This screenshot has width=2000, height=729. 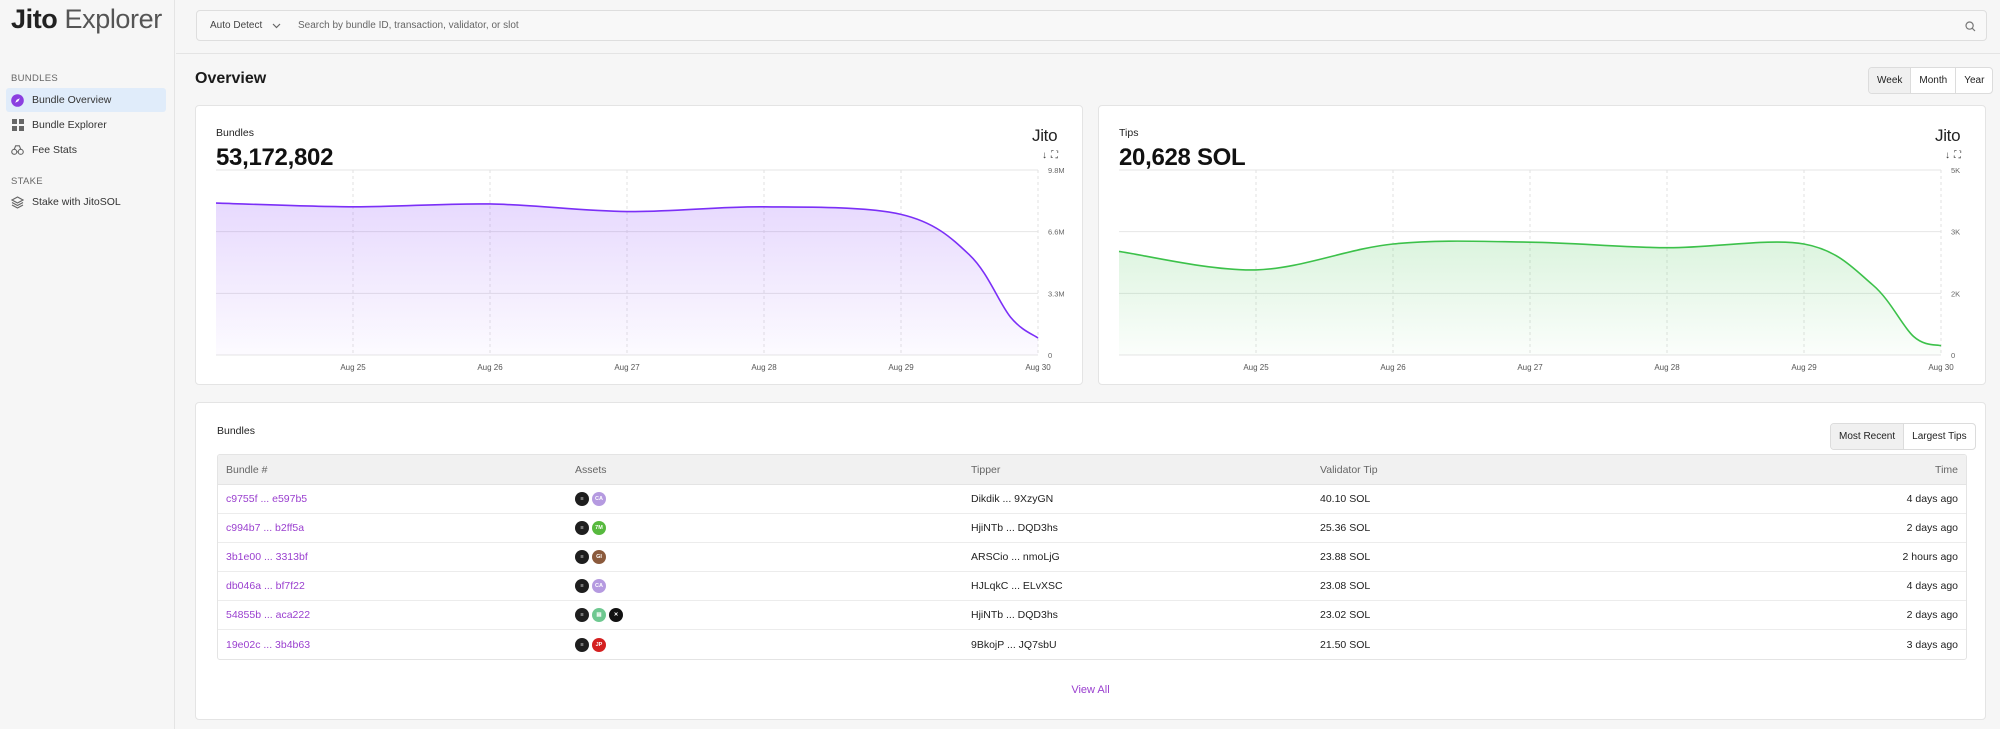 I want to click on compass-icon, so click(x=17, y=100).